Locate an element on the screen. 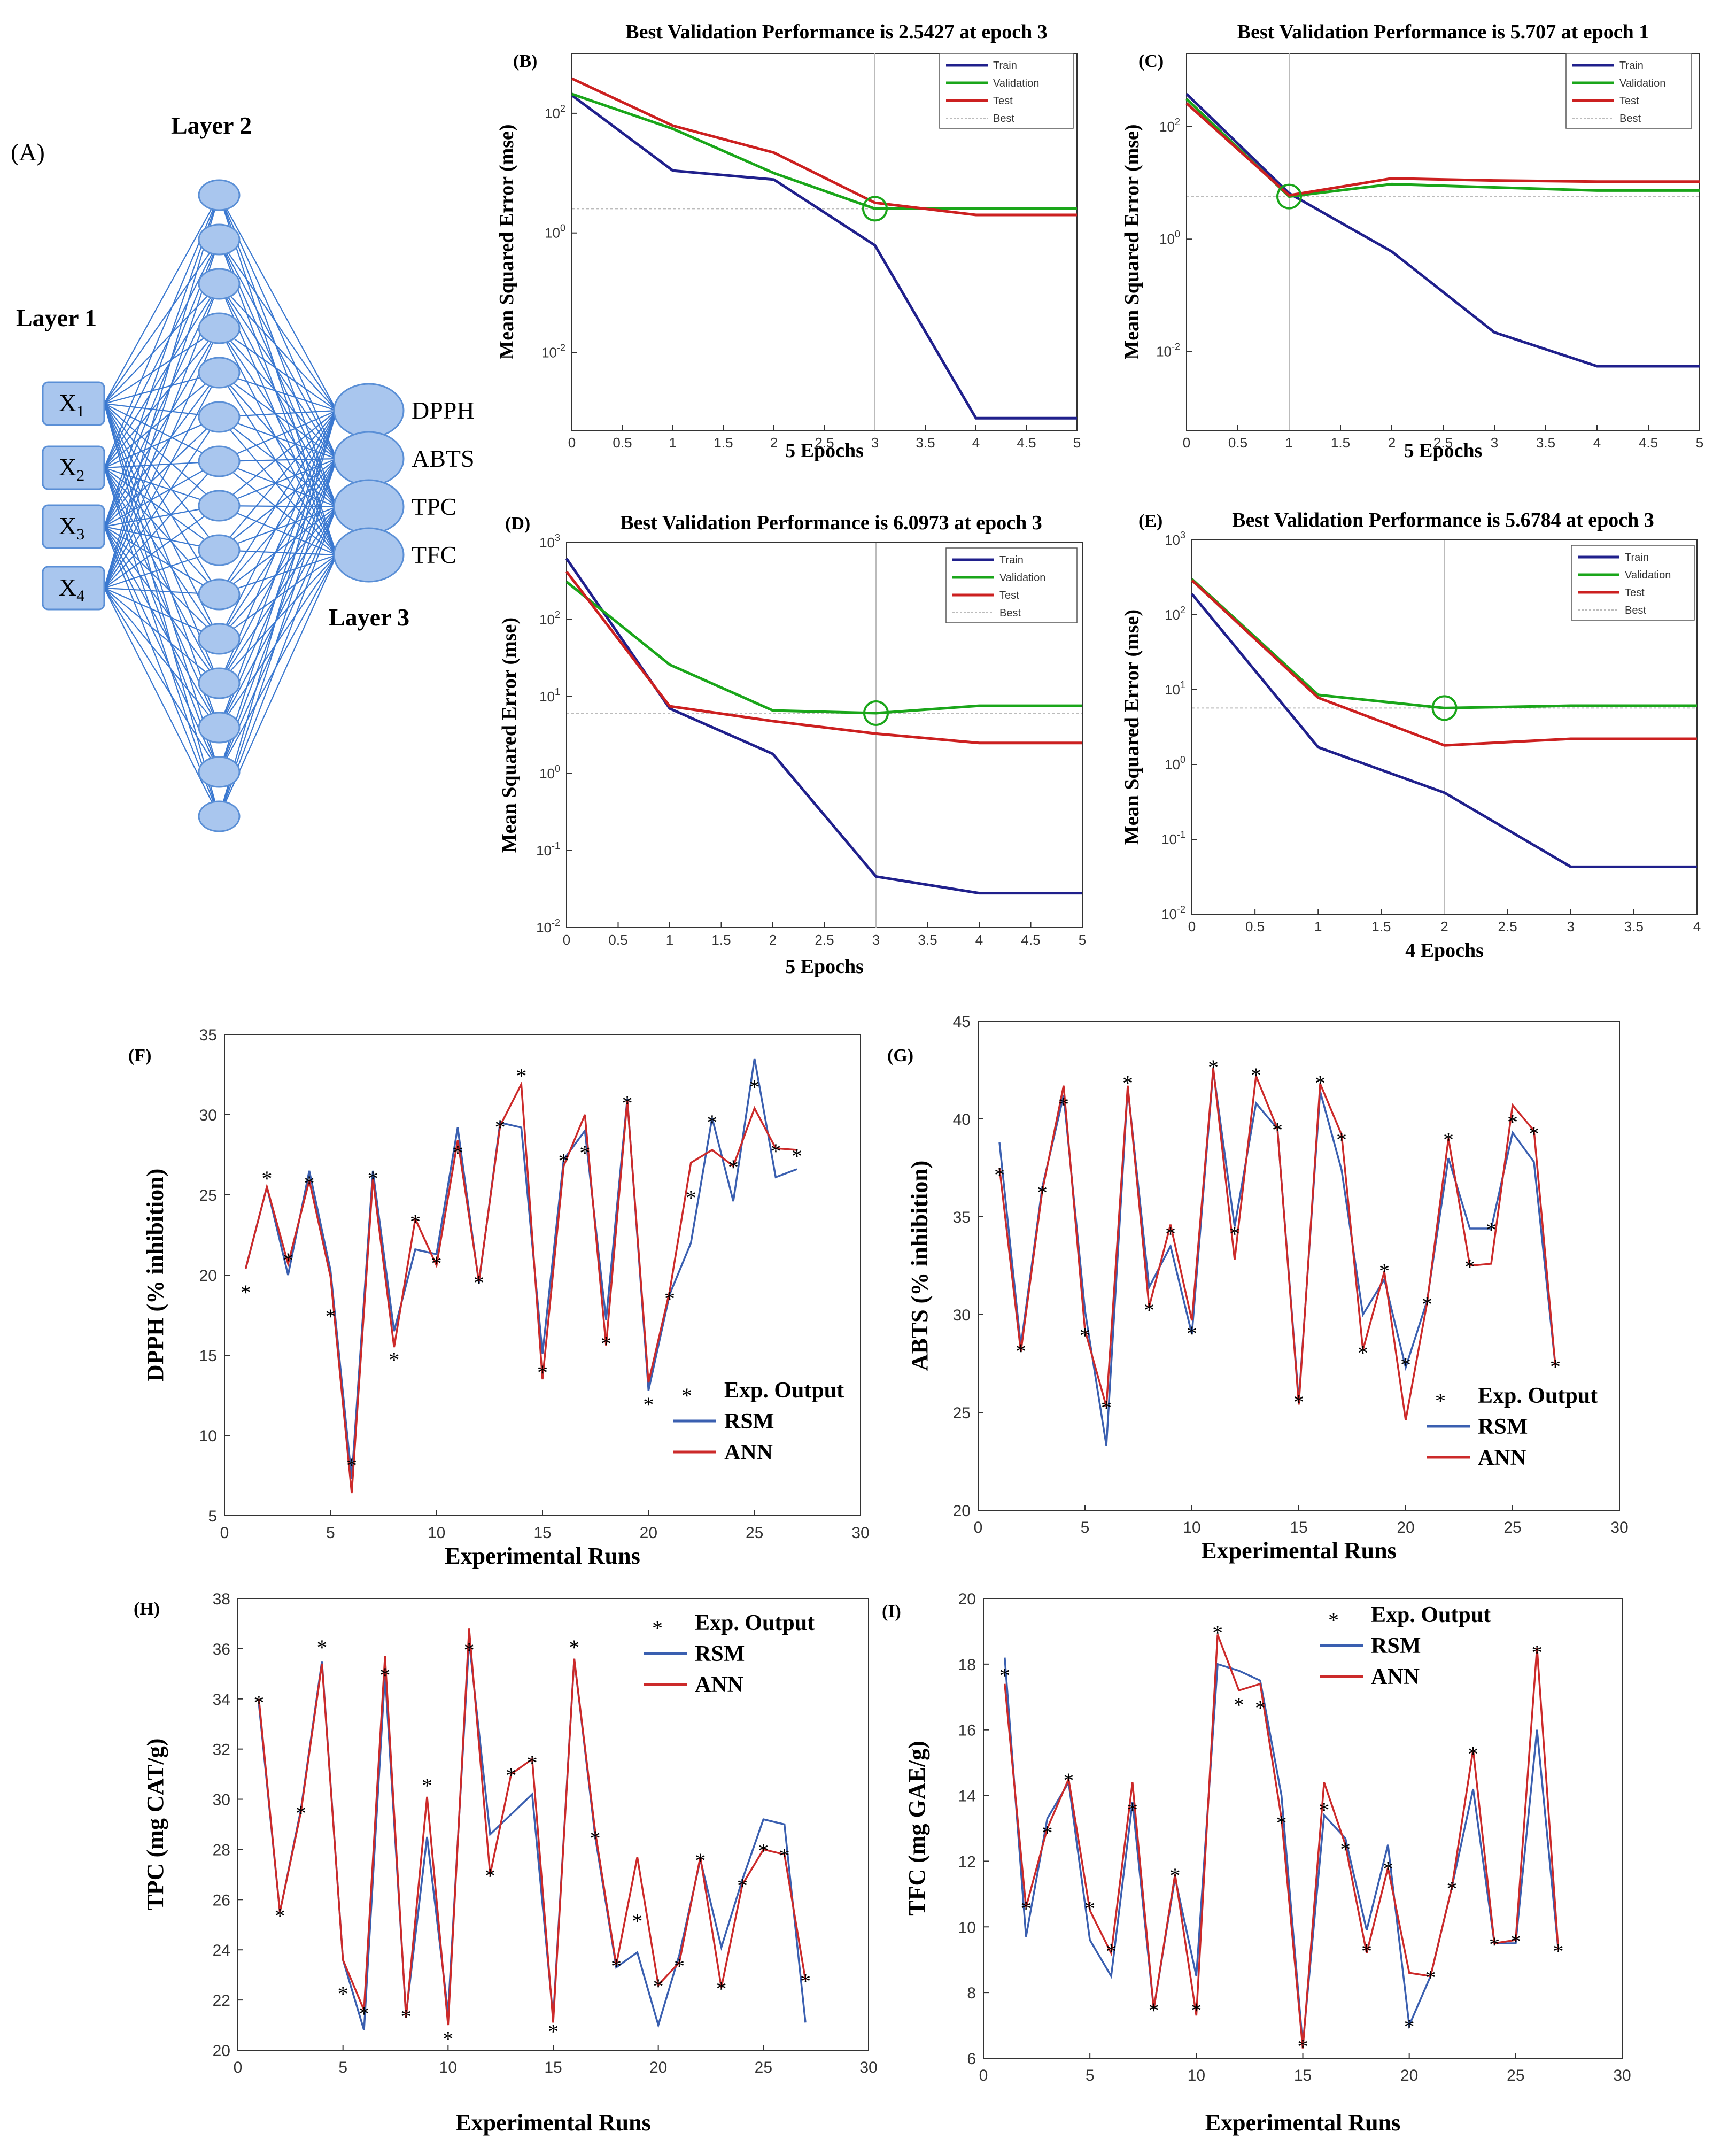  series-rsm-line is located at coordinates (532, 1836).